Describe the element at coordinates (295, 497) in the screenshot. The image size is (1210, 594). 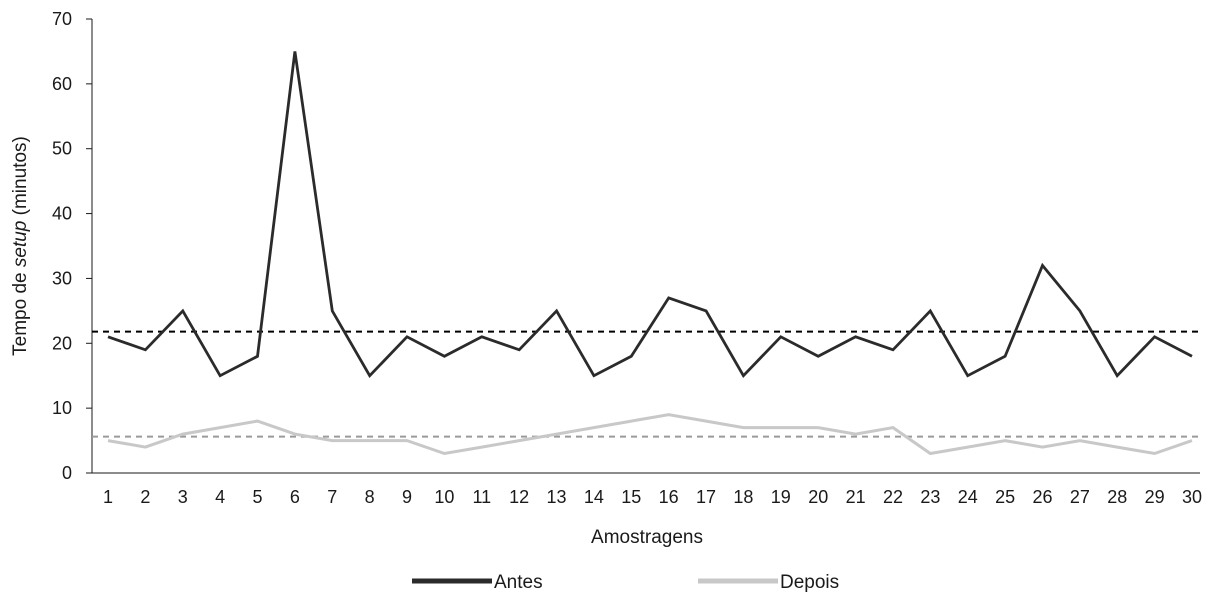
I see `x-tick-label: 6` at that location.